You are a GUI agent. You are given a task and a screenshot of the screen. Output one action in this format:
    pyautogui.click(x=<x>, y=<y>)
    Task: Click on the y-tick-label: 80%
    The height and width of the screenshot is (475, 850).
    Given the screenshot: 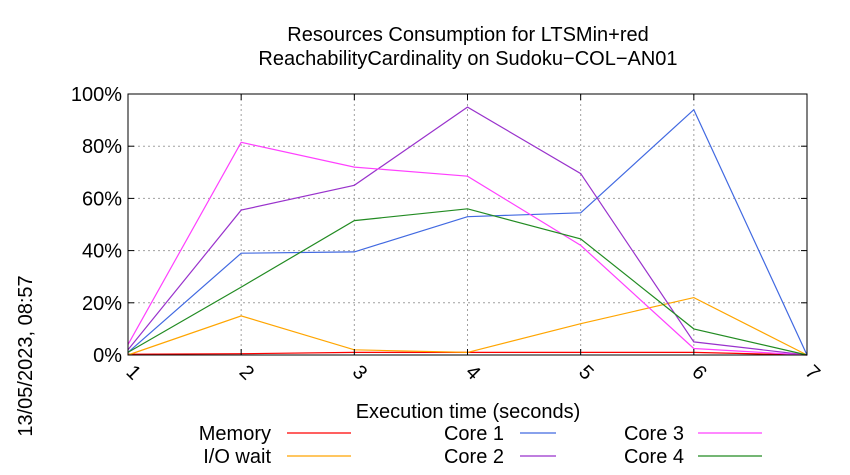 What is the action you would take?
    pyautogui.click(x=102, y=147)
    